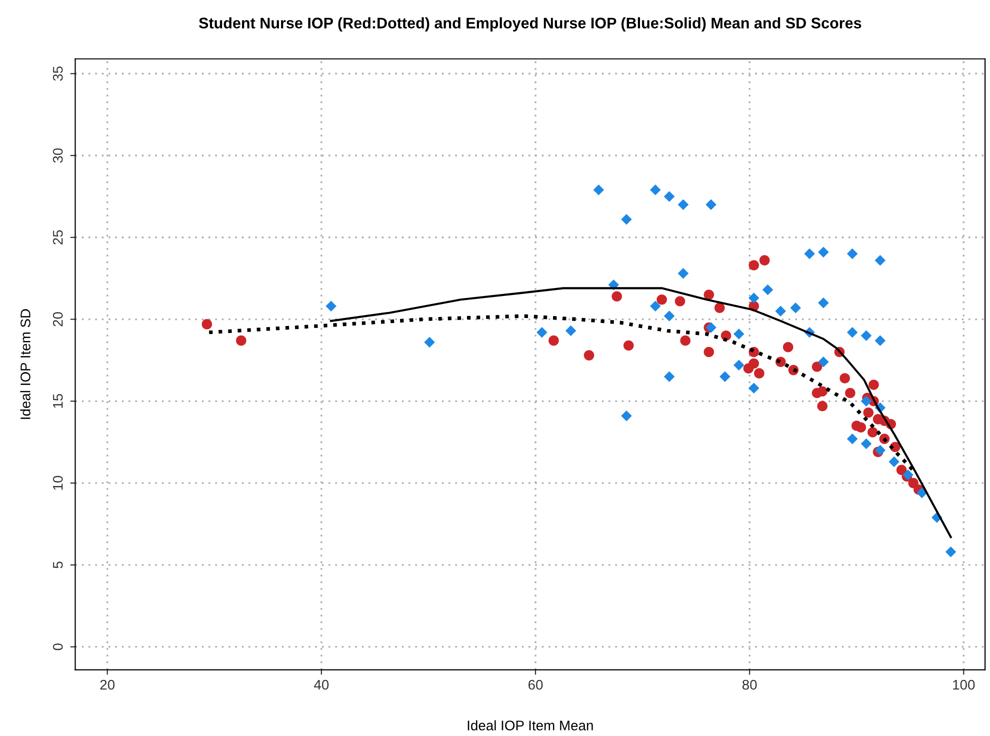 This screenshot has width=990, height=736. I want to click on x-tick-label: 80, so click(749, 685).